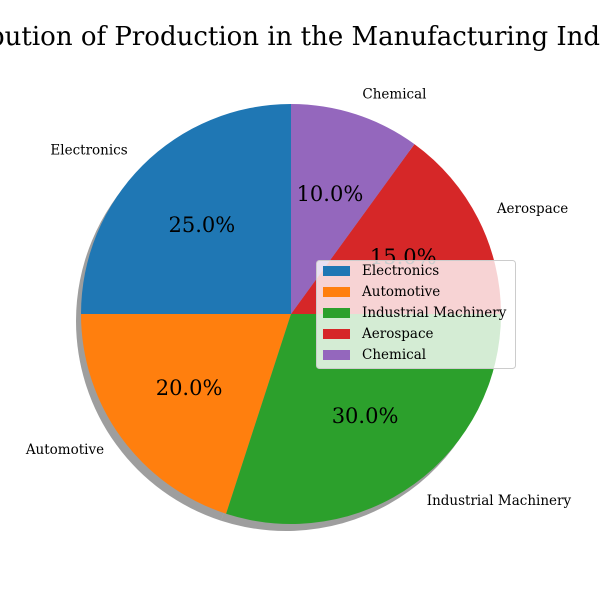 This screenshot has width=600, height=600. I want to click on pct-label-electronics: 25.0%, so click(202, 225).